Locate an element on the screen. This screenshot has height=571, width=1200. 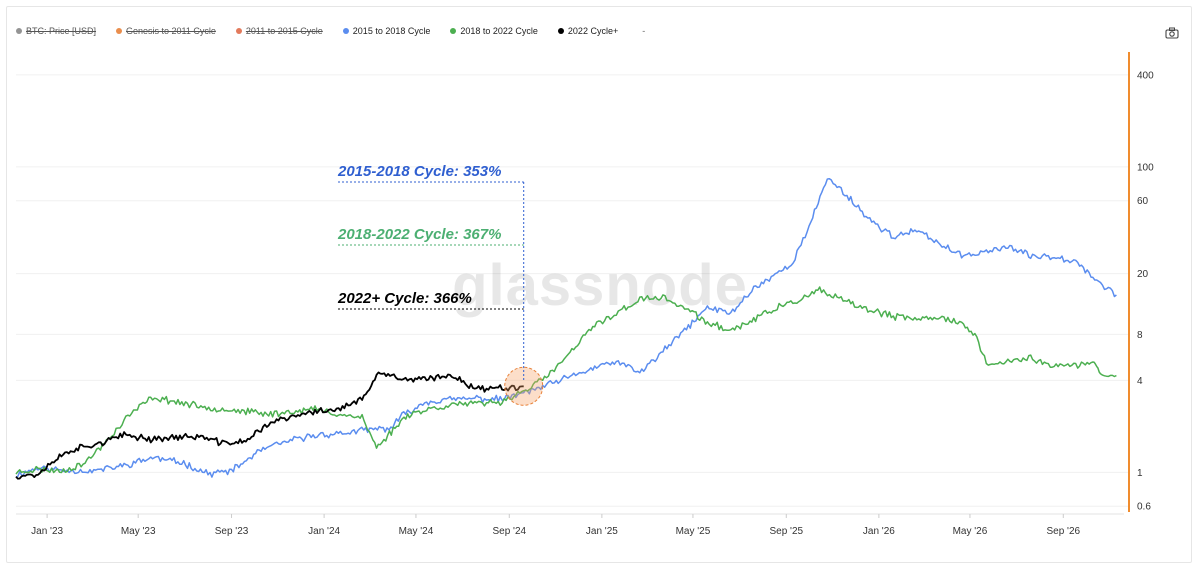
annotation-label: 2015-2018 Cycle: 353% is located at coordinates (419, 171).